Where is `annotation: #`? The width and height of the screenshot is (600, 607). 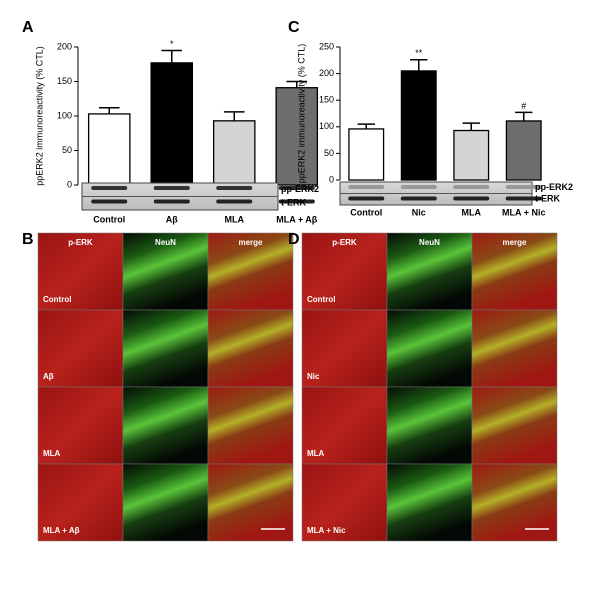
annotation: # is located at coordinates (523, 106).